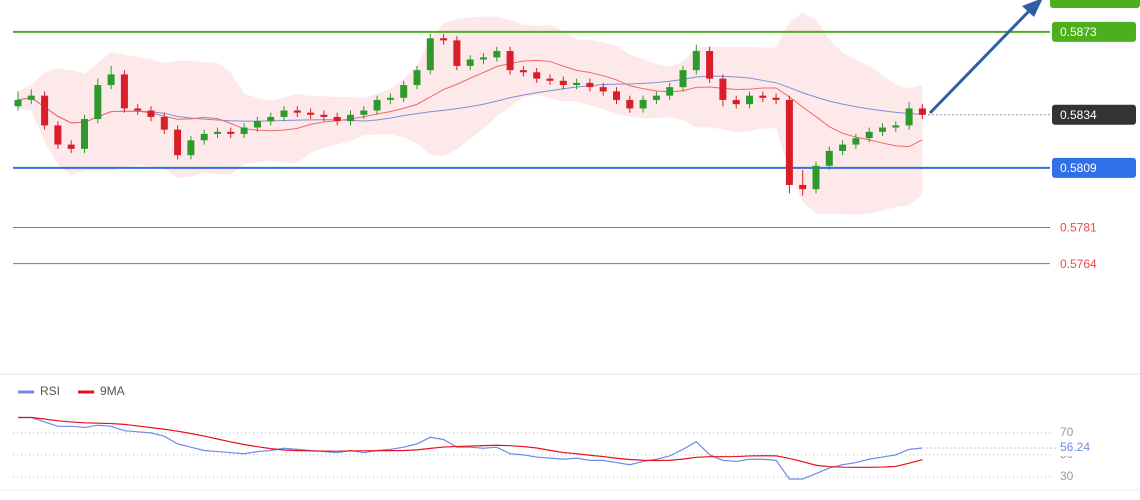 The image size is (1140, 500). I want to click on rsi-ma-line, so click(470, 442).